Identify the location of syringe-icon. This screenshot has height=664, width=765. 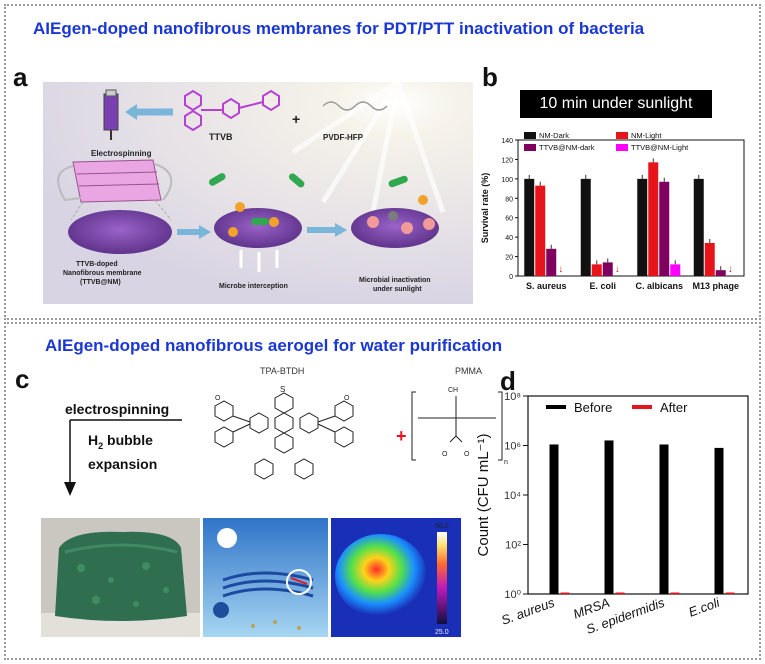
(111, 114).